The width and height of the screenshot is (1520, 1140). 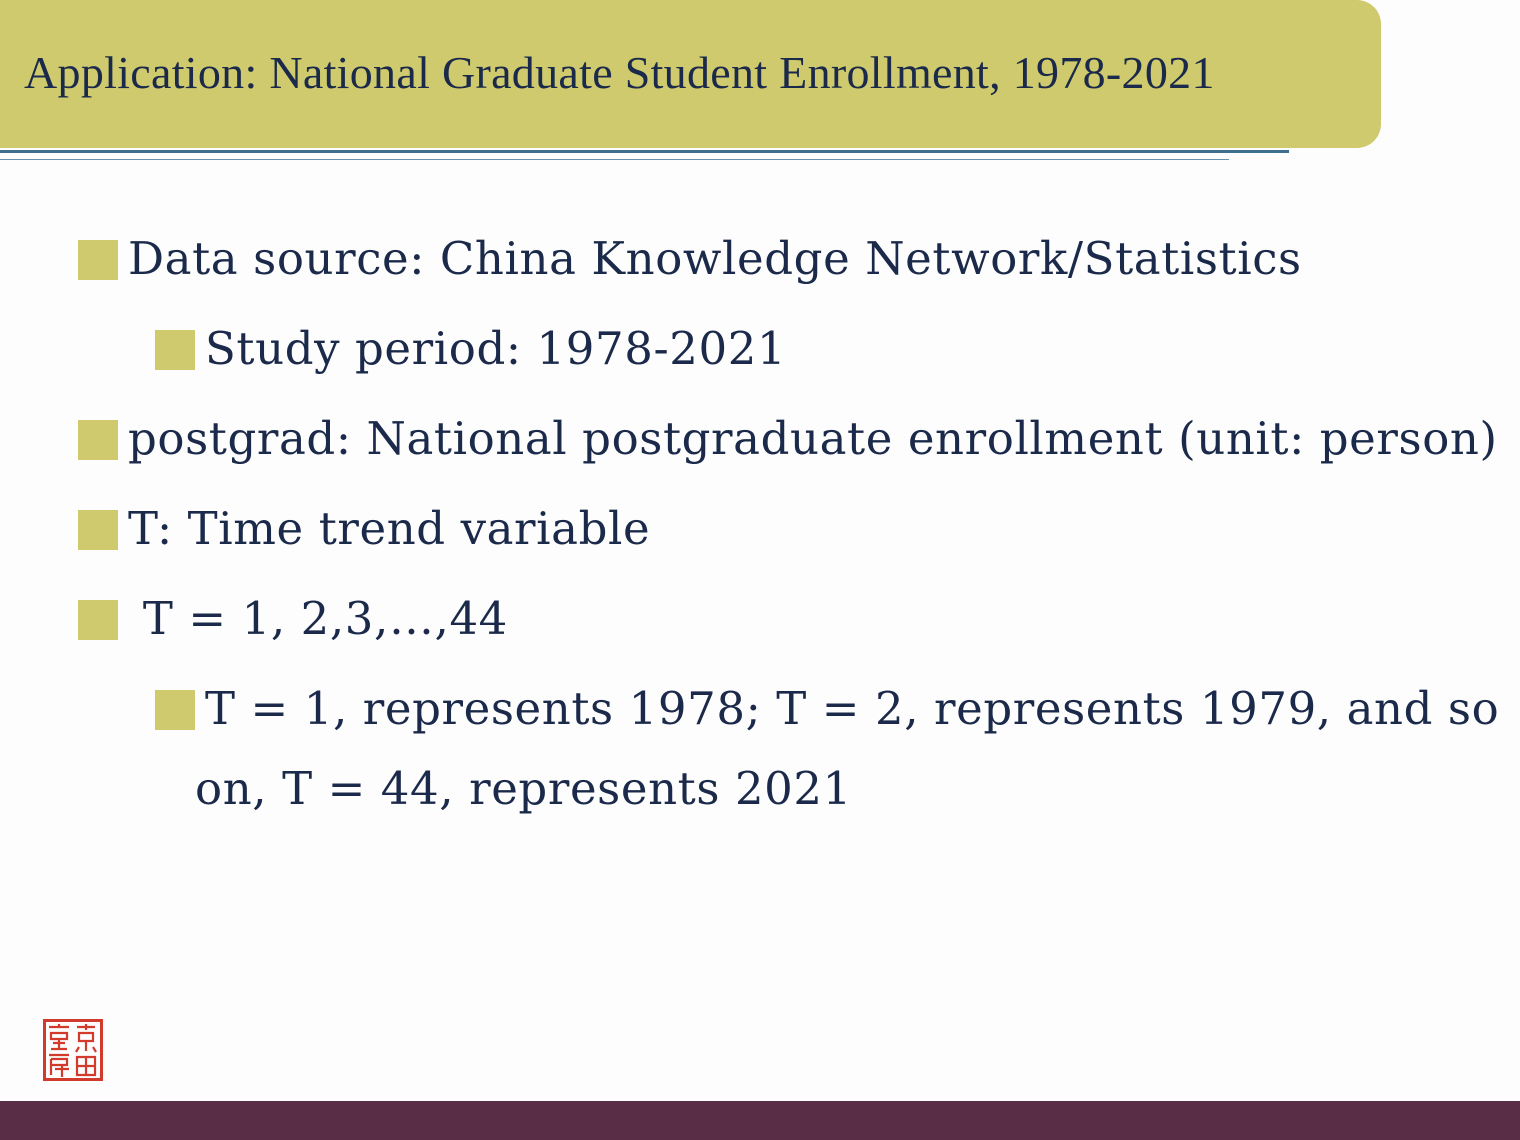 What do you see at coordinates (73, 1050) in the screenshot?
I see `red-seal-logo` at bounding box center [73, 1050].